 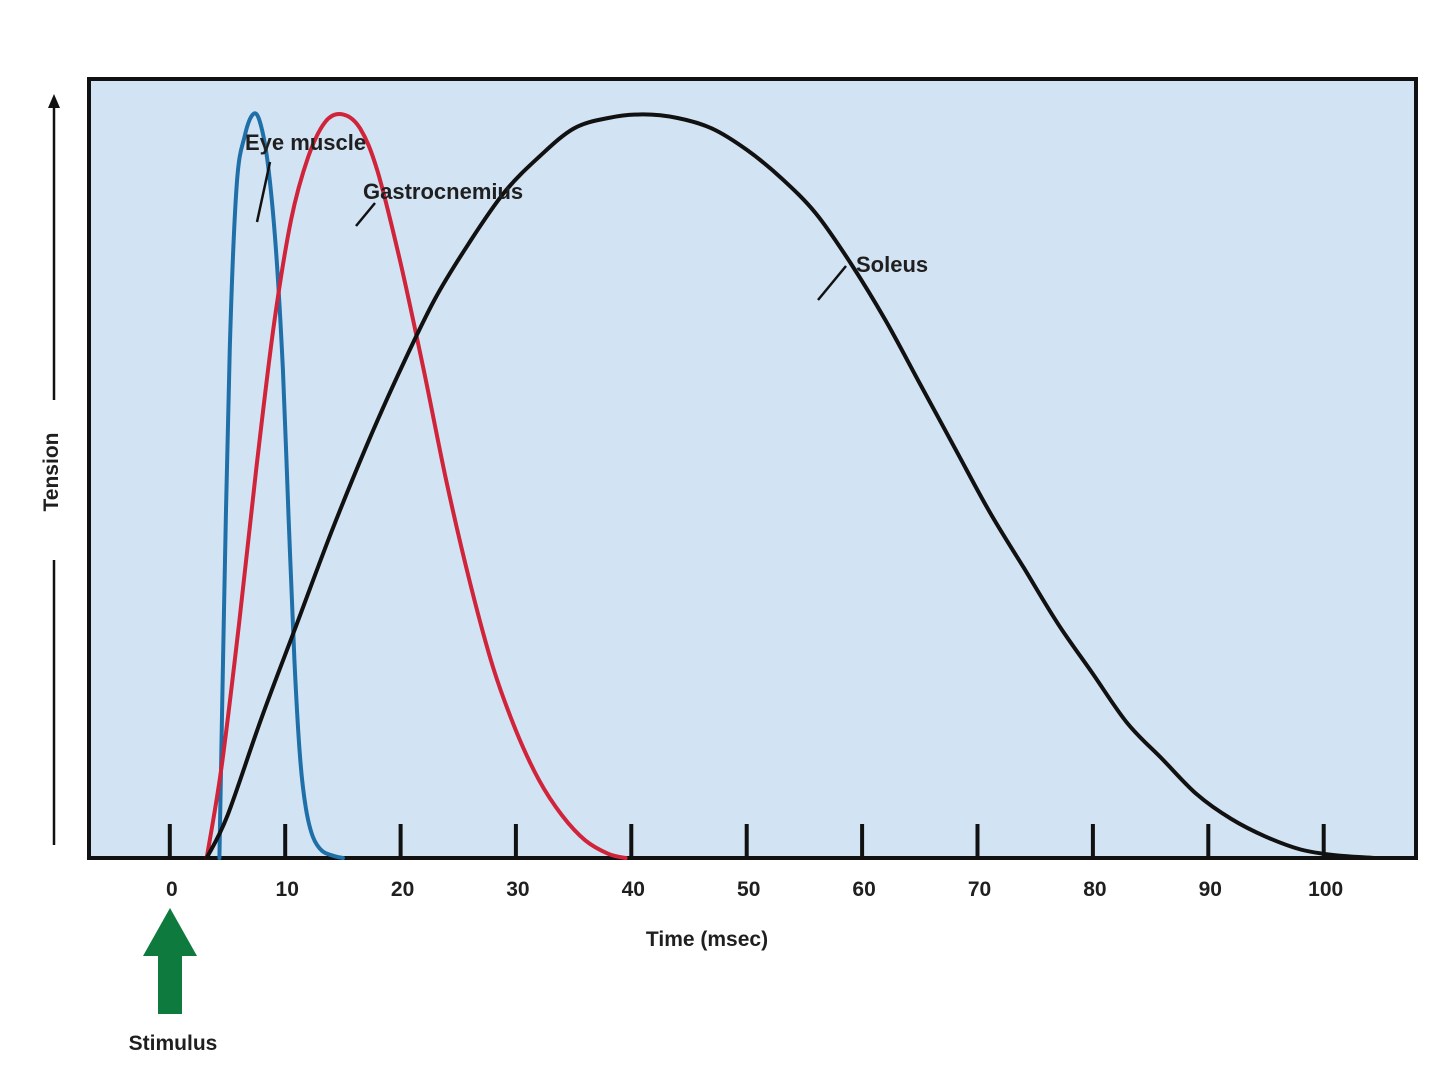 What do you see at coordinates (979, 889) in the screenshot?
I see `x-tick-label-70: 70` at bounding box center [979, 889].